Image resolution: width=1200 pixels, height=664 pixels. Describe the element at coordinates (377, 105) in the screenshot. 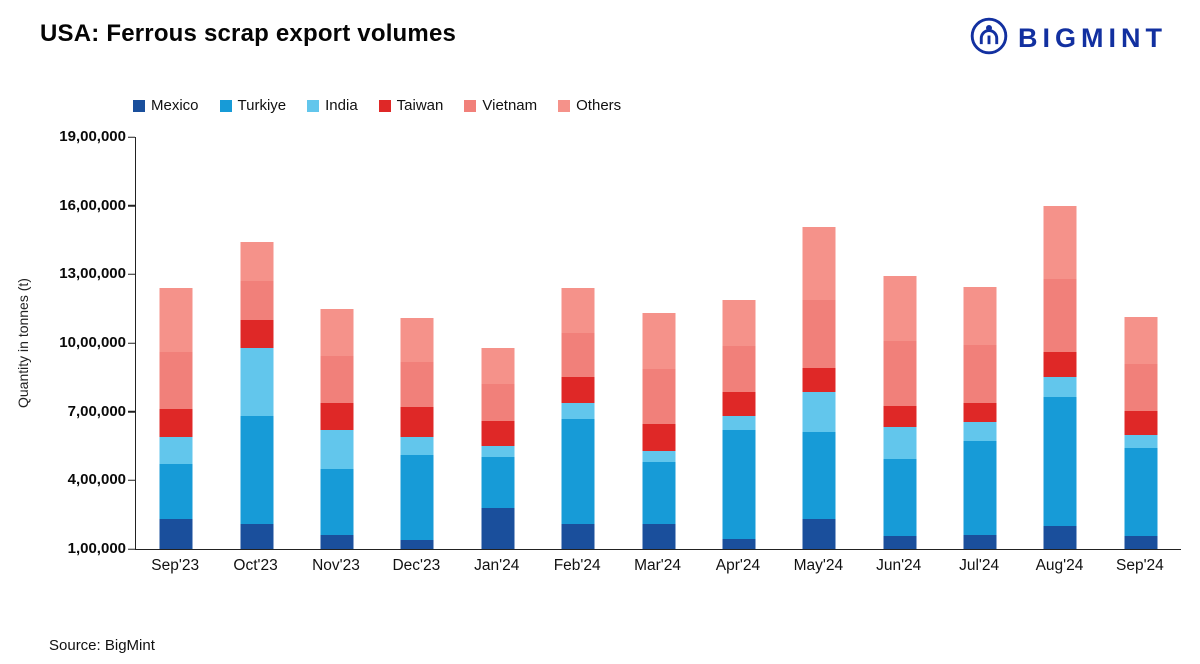

I see `legend: Mexico Turkiye India Taiwan Vietnam Others` at that location.